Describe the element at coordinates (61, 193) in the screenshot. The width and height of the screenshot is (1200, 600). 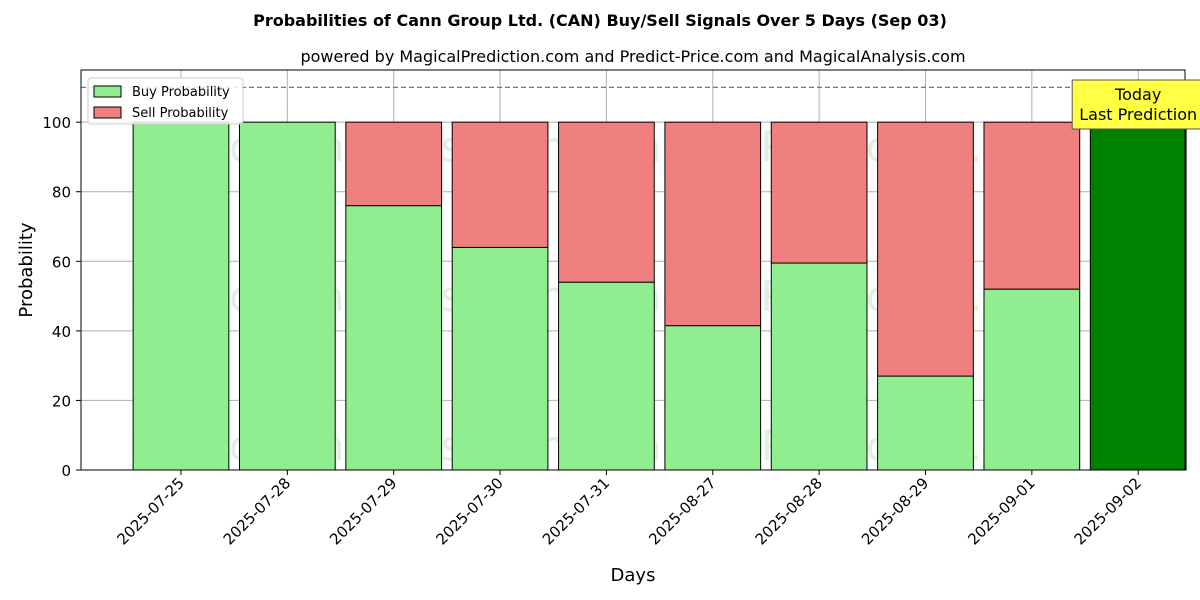
I see `y-tick-label: 80` at that location.